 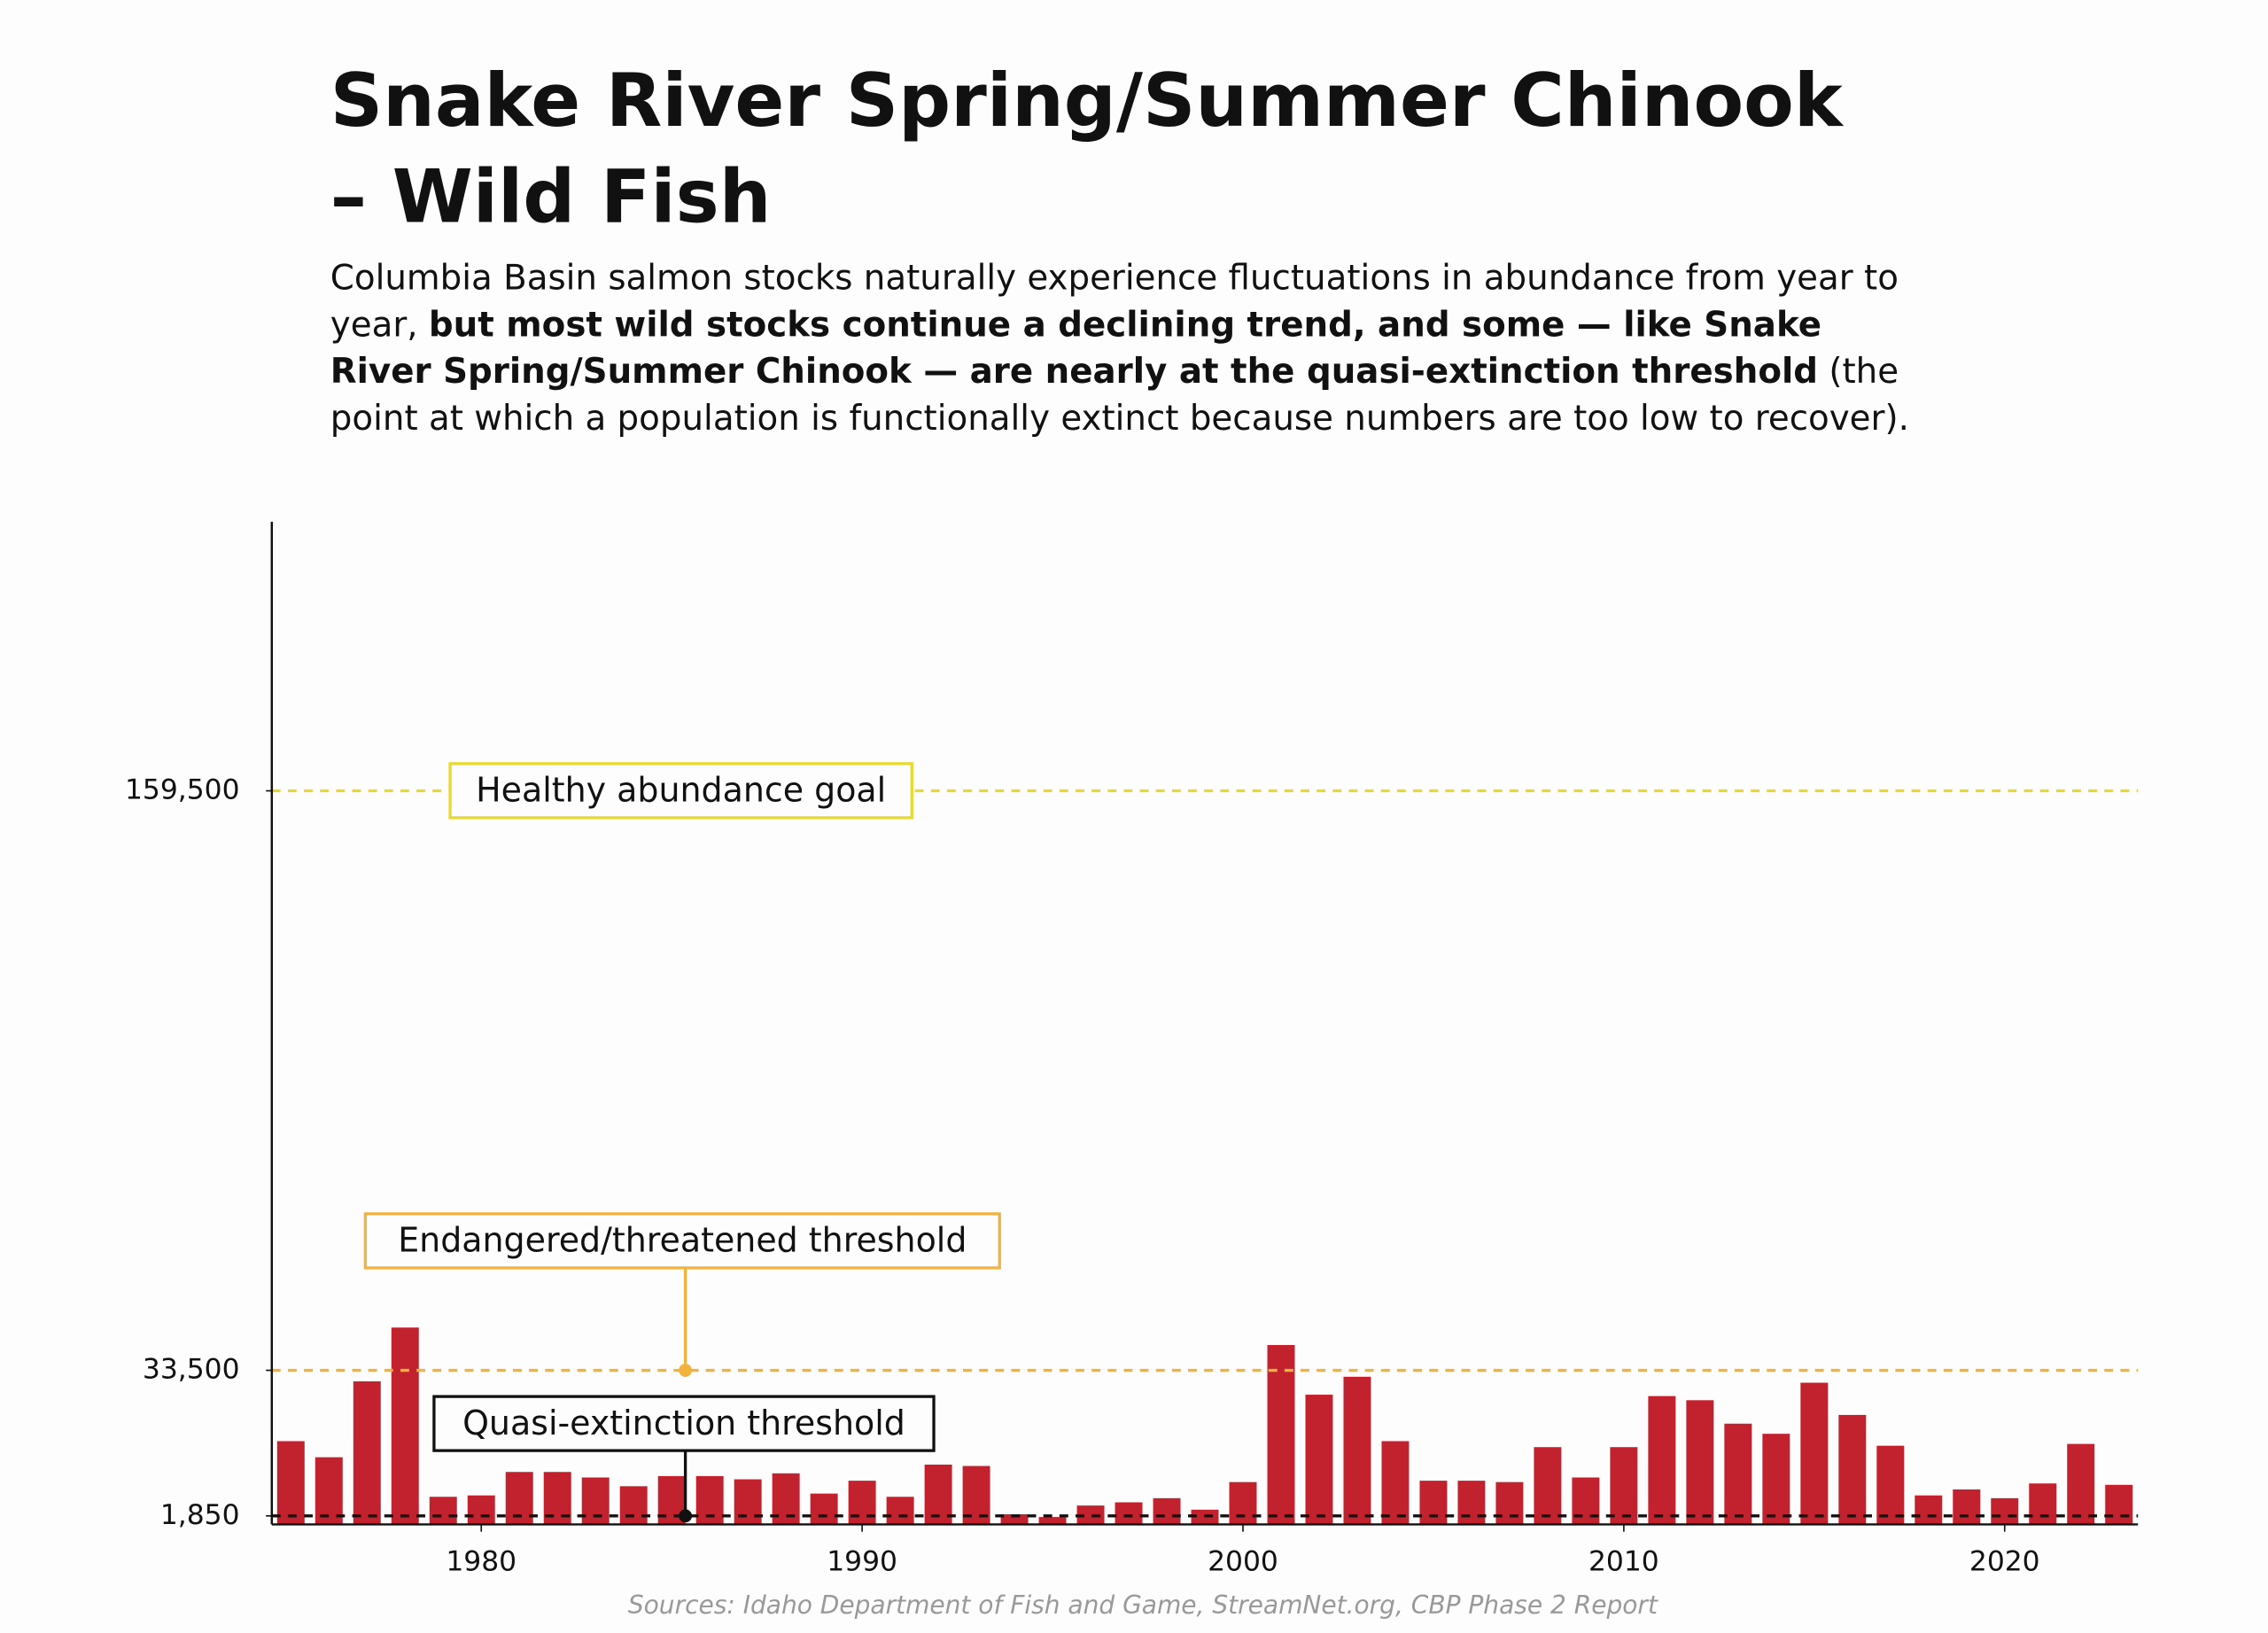 I want to click on annotation-label: Quasi-extinction threshold, so click(x=683, y=1423).